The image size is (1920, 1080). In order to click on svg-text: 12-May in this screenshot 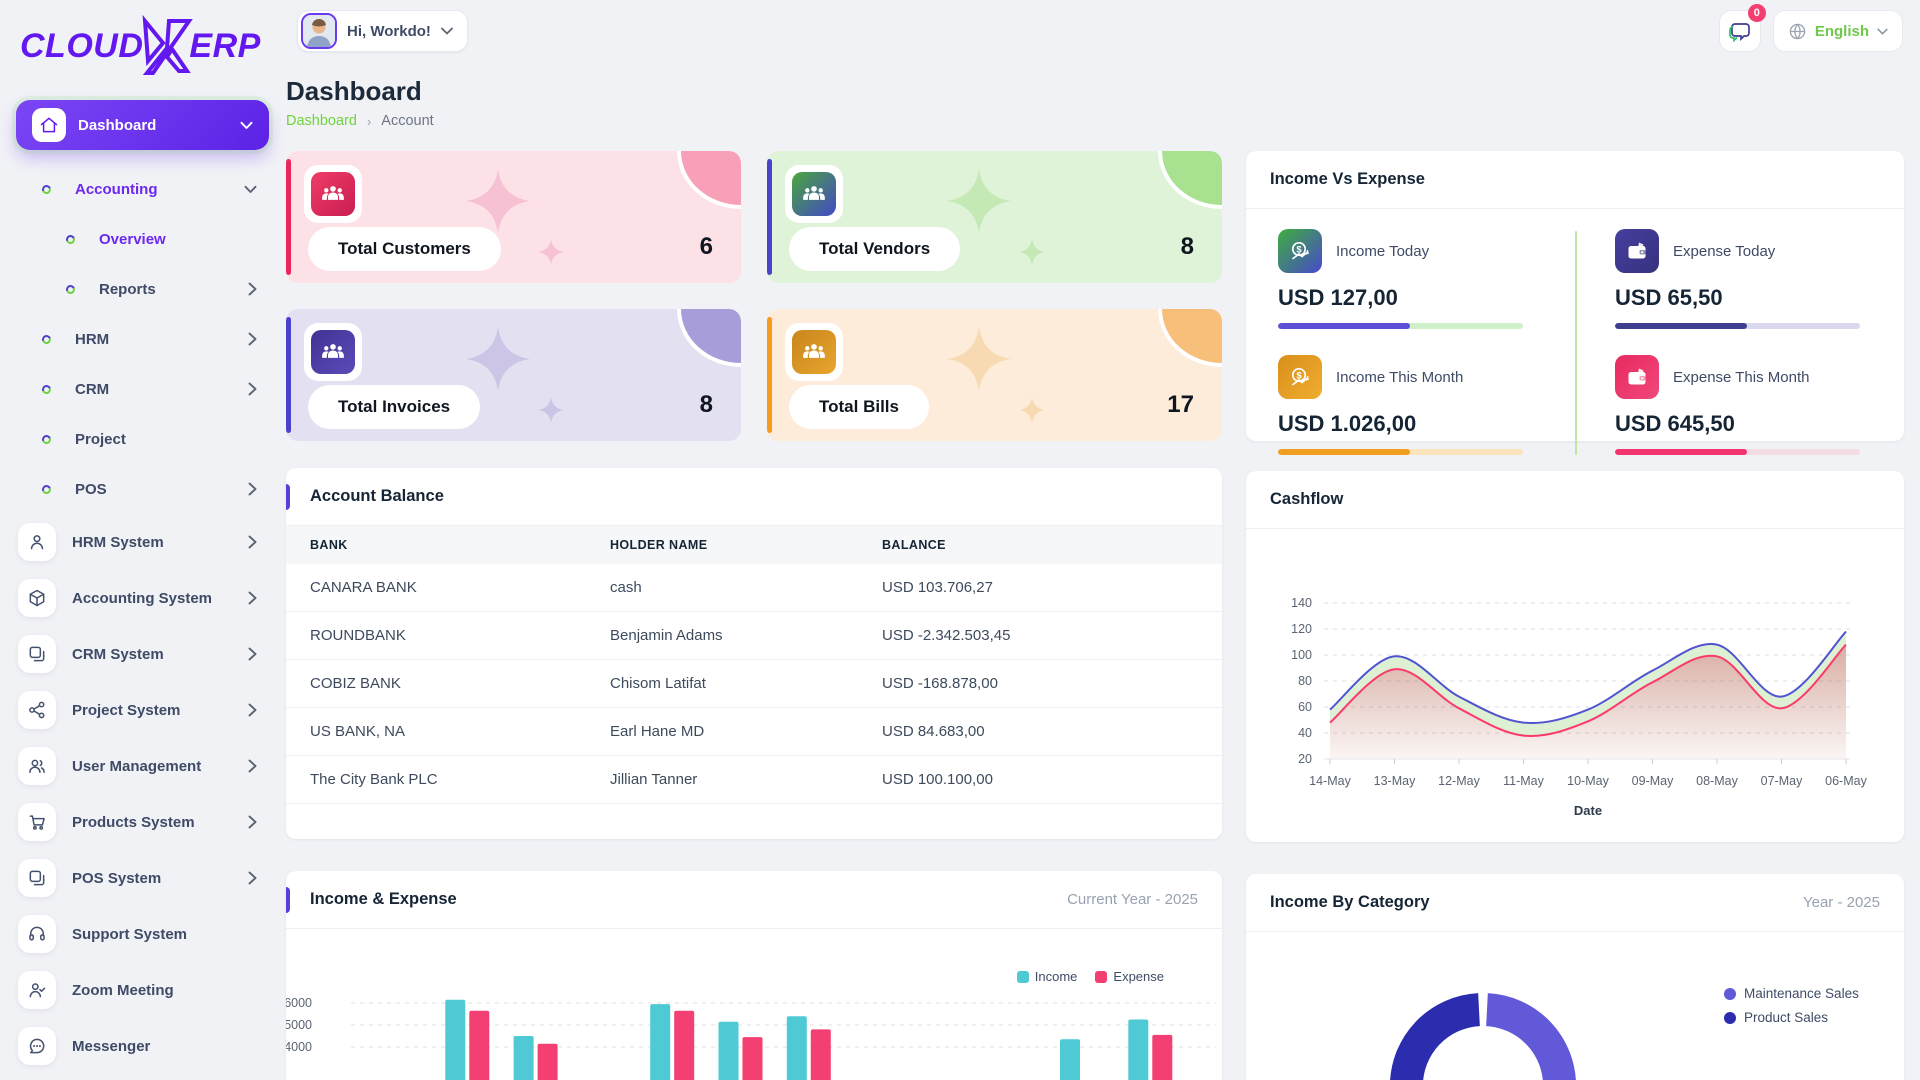, I will do `click(1459, 781)`.